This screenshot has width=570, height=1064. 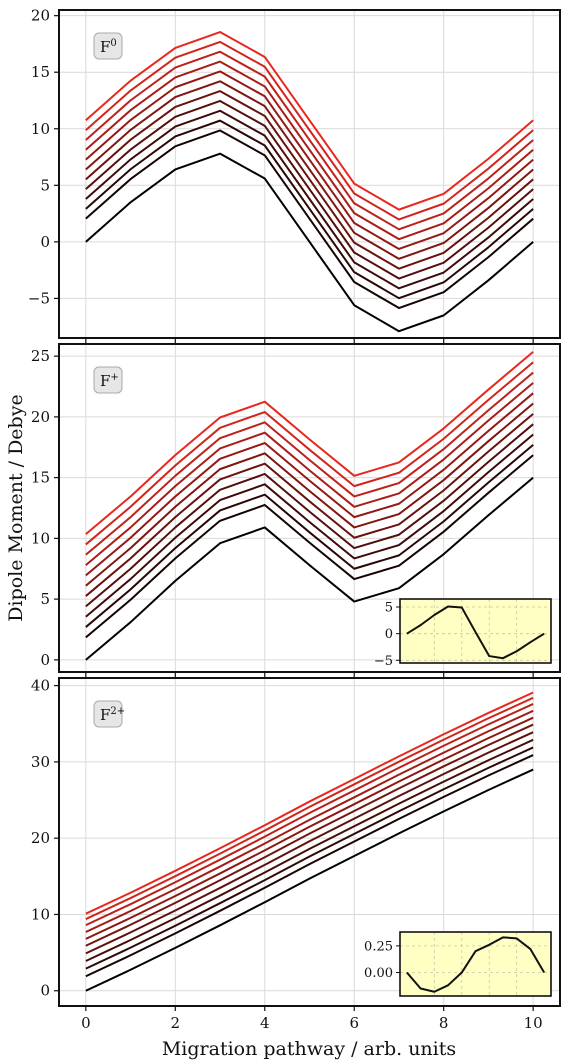 What do you see at coordinates (389, 634) in the screenshot?
I see `inset-y-tick-label: 0` at bounding box center [389, 634].